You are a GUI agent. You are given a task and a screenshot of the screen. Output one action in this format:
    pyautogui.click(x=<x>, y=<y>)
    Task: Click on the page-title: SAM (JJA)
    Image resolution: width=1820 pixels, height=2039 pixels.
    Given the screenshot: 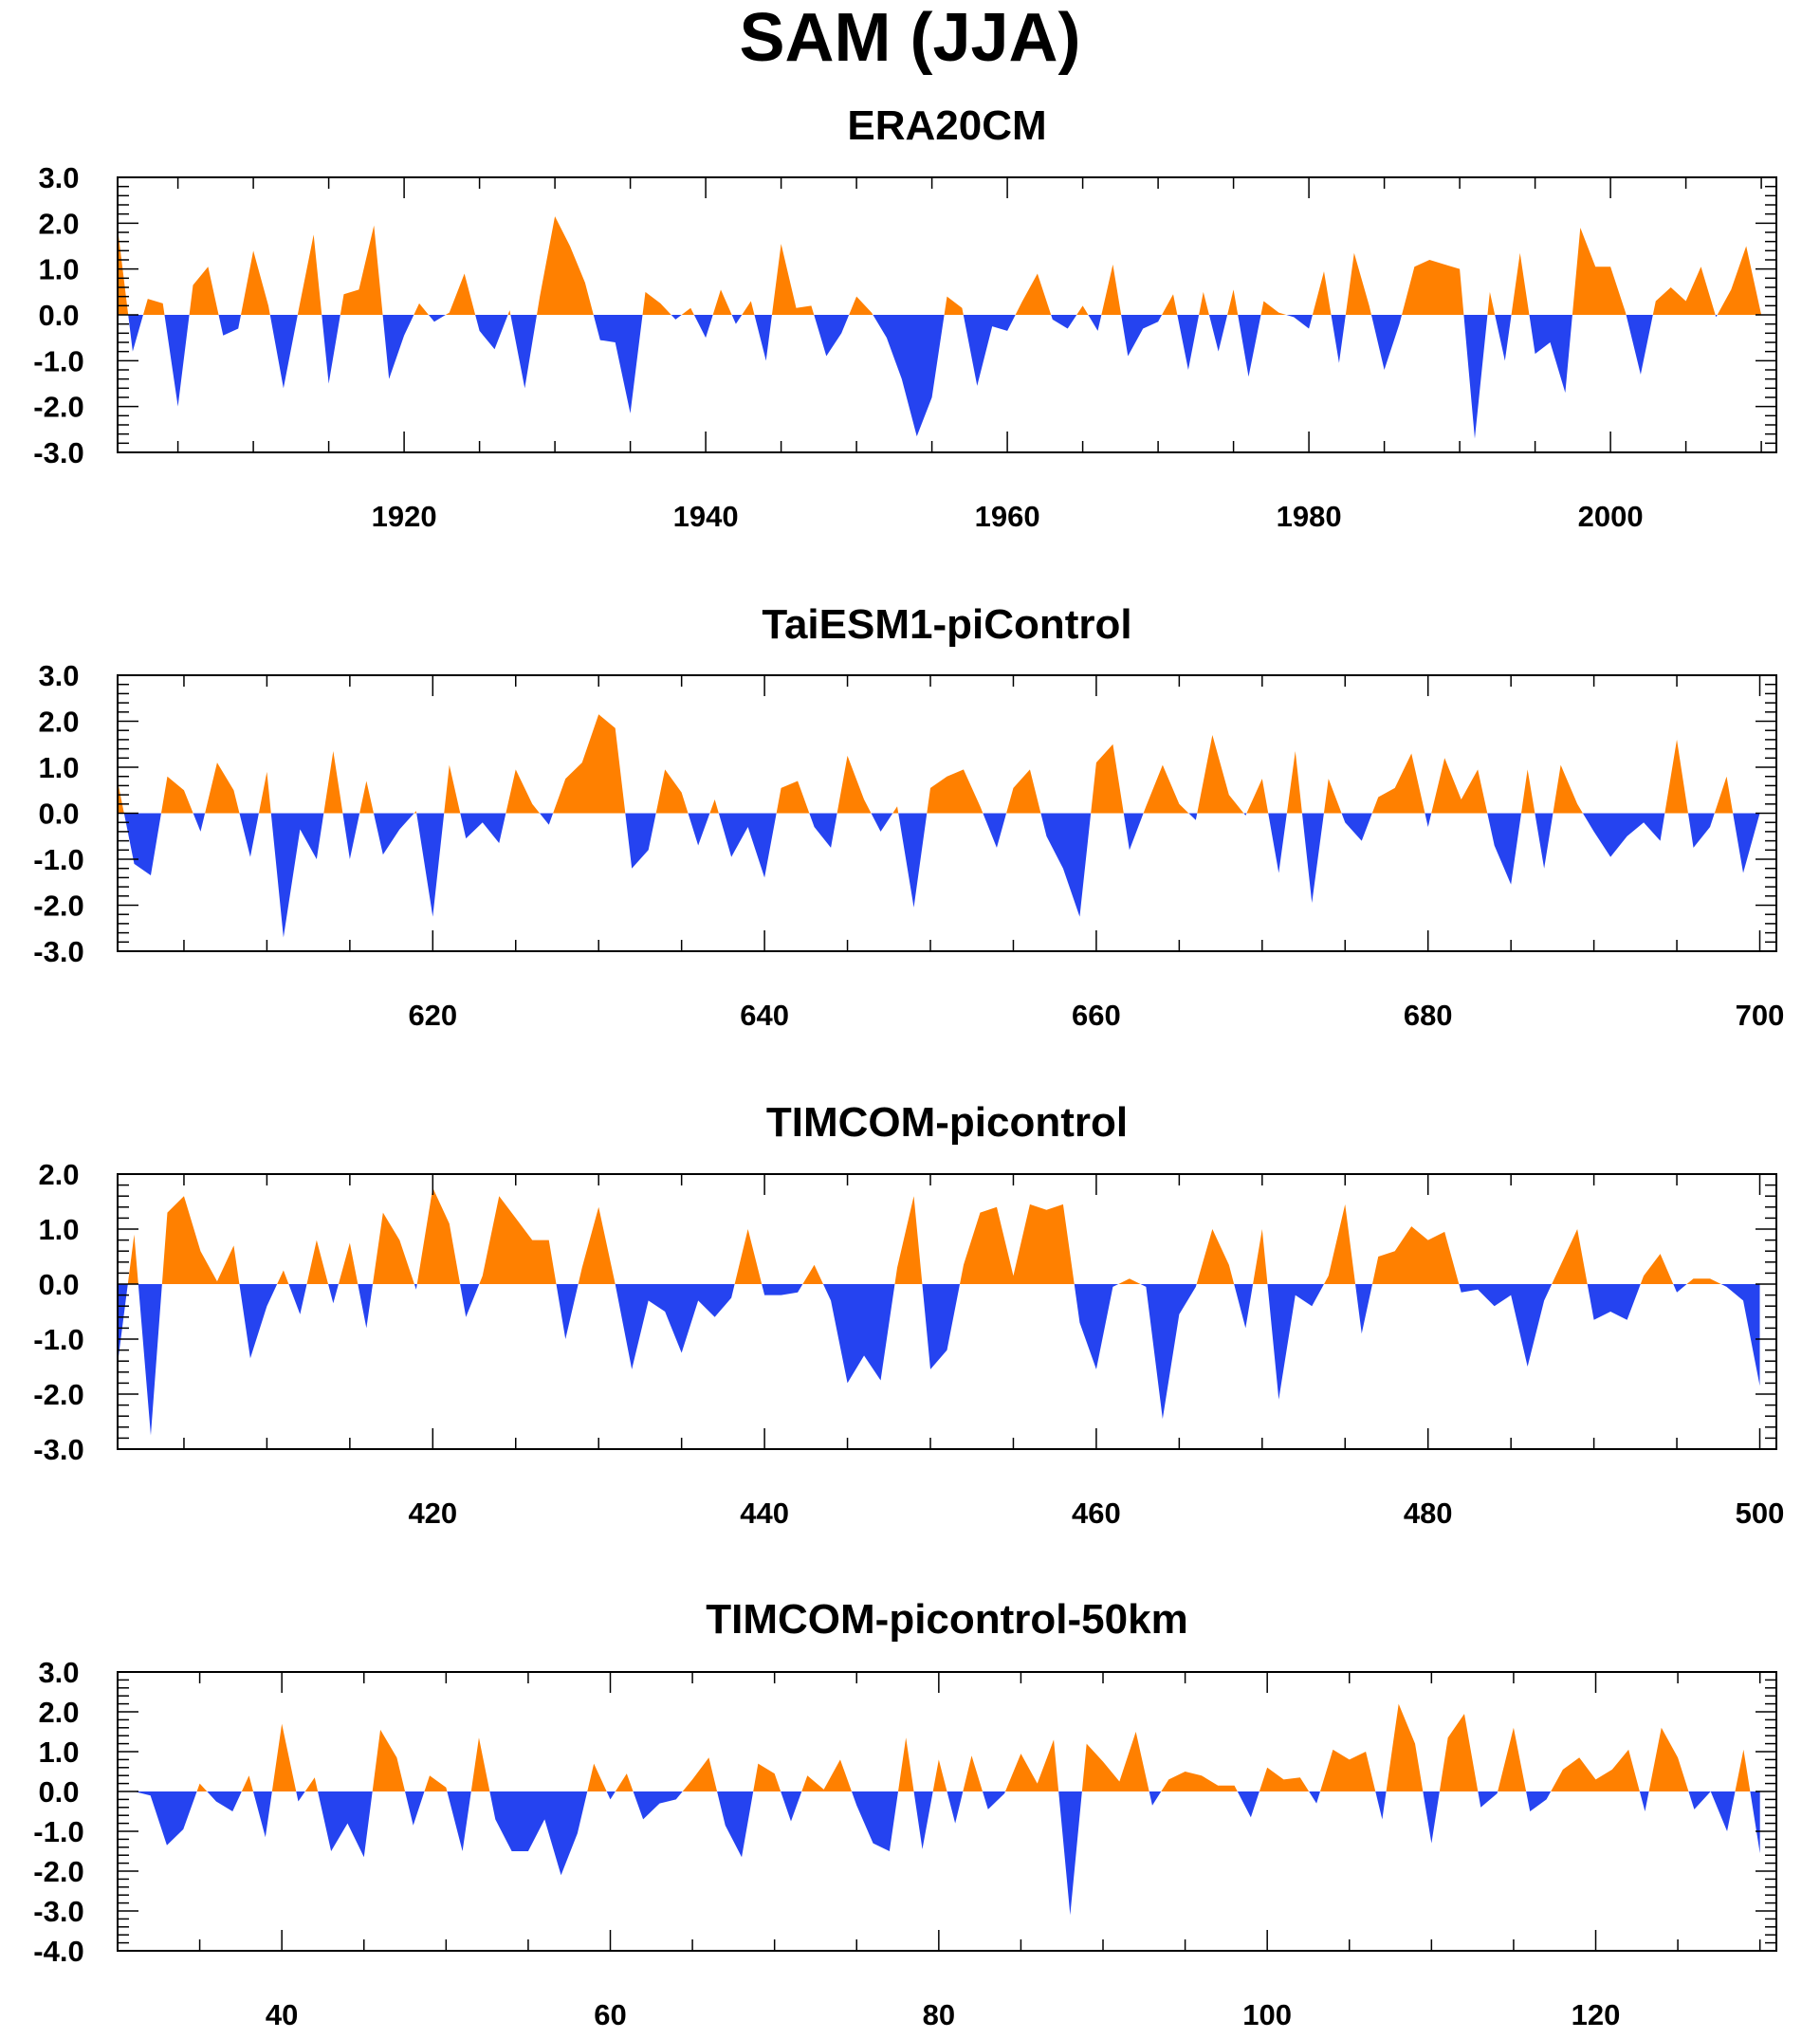 What is the action you would take?
    pyautogui.click(x=910, y=38)
    